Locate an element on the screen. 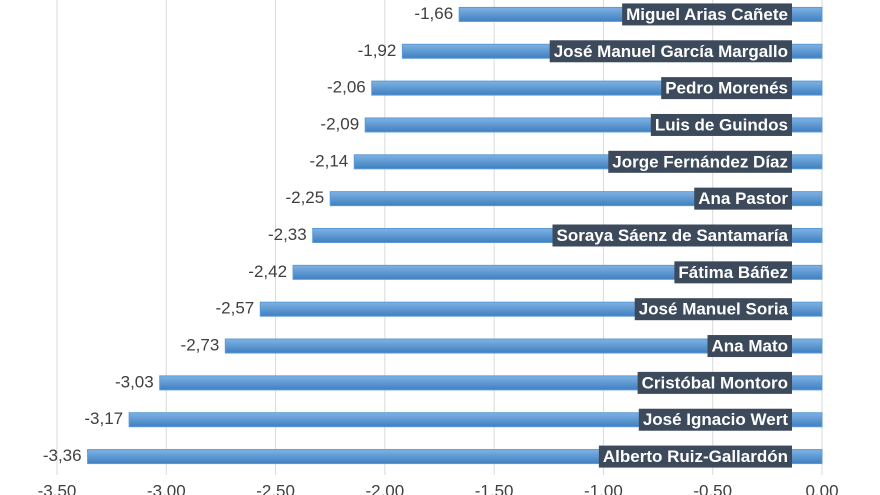 The image size is (880, 495). x-tick-label: -1,00 is located at coordinates (603, 488).